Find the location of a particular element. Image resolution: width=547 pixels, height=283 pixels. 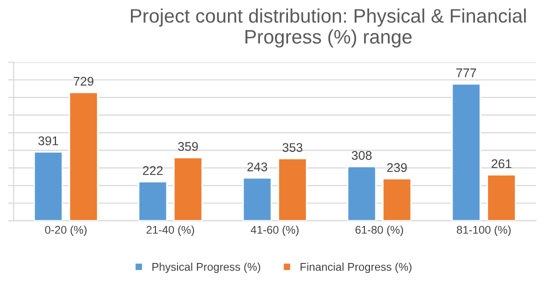

data-label: 777 is located at coordinates (466, 73).